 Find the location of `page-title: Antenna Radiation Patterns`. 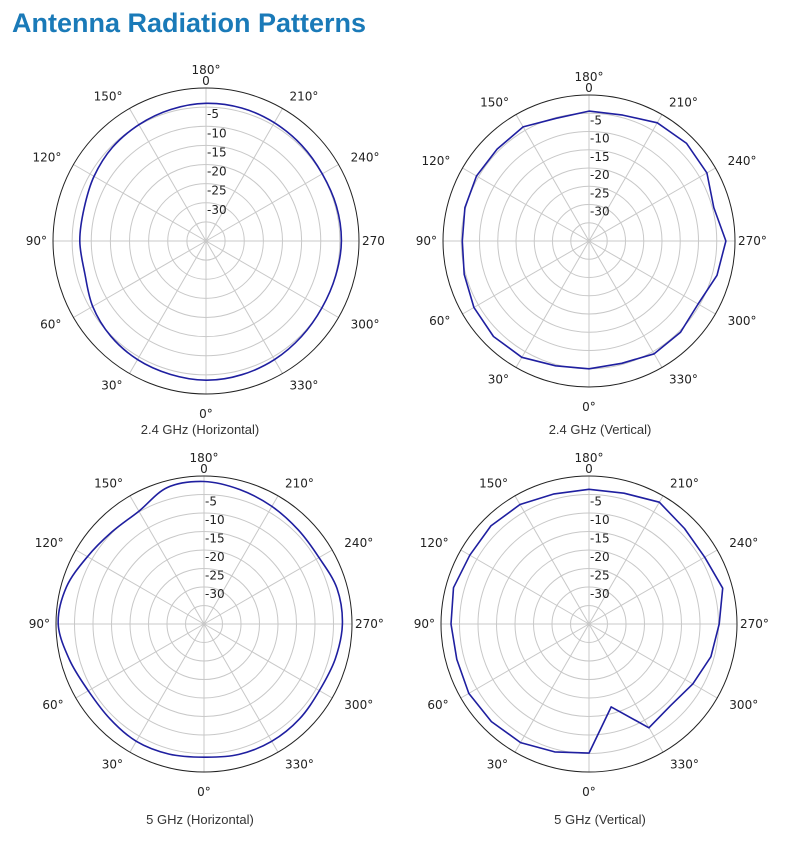

page-title: Antenna Radiation Patterns is located at coordinates (189, 23).